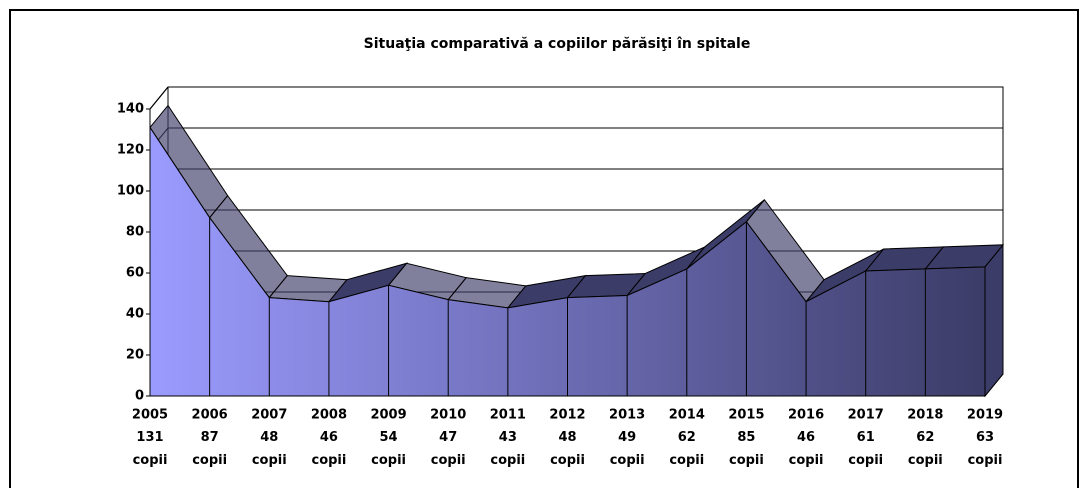  I want to click on value-label: 87 copii, so click(210, 449).